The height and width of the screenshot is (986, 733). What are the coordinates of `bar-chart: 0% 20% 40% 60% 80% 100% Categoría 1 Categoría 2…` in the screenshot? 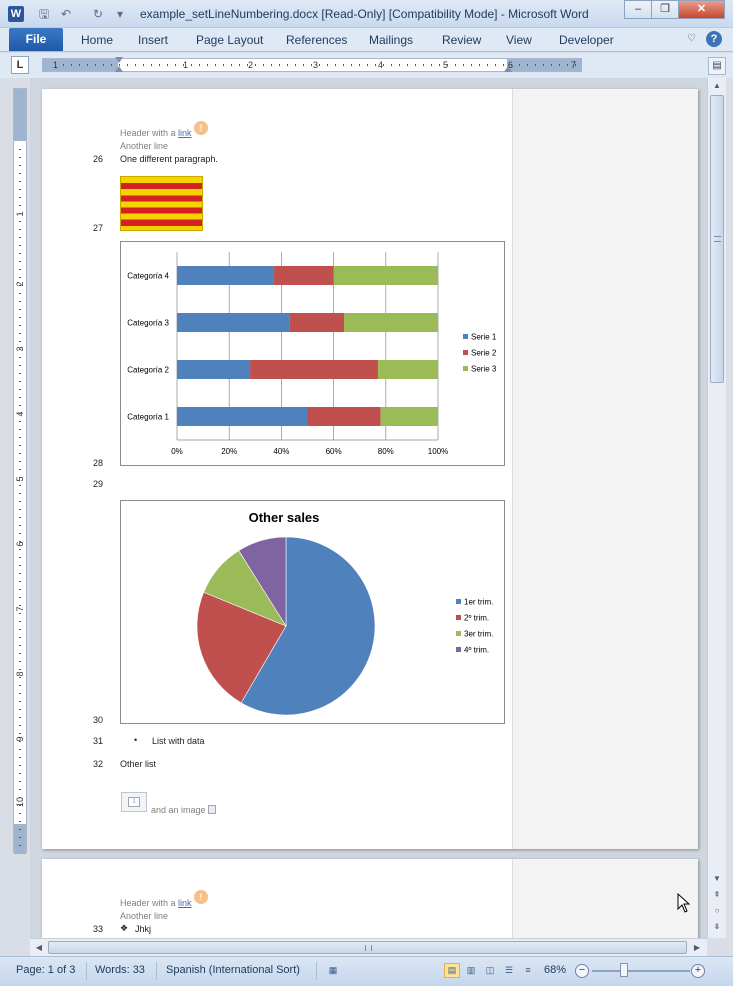 It's located at (312, 353).